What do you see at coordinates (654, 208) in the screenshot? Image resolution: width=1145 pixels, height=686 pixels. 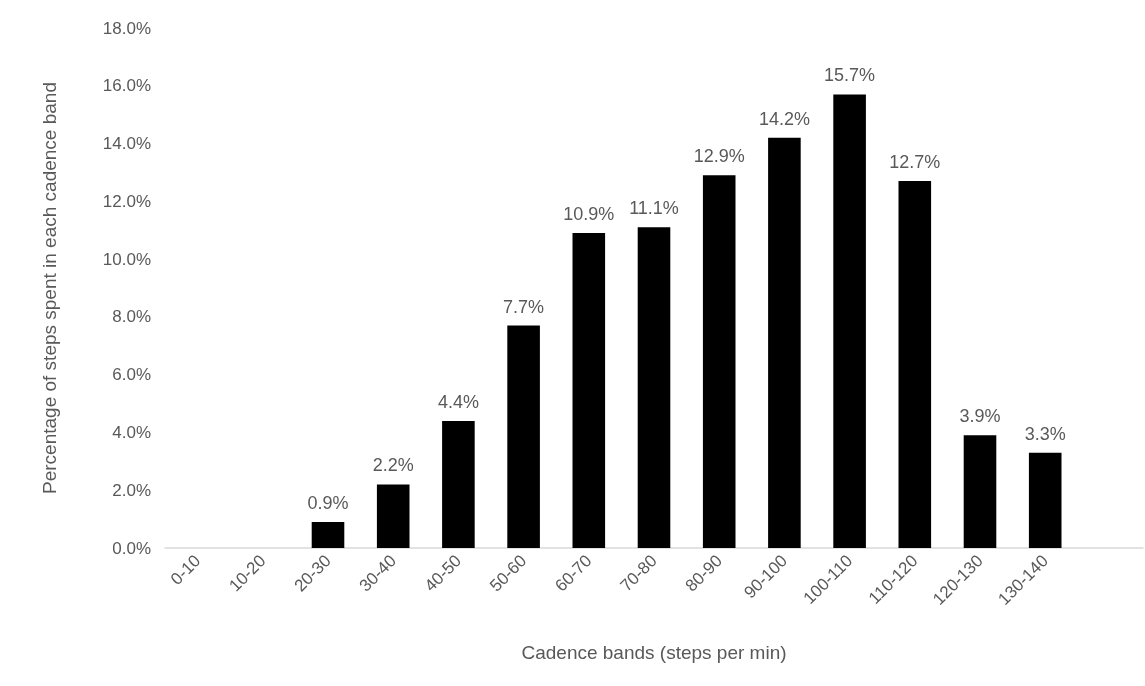 I see `data-label: 11.1%` at bounding box center [654, 208].